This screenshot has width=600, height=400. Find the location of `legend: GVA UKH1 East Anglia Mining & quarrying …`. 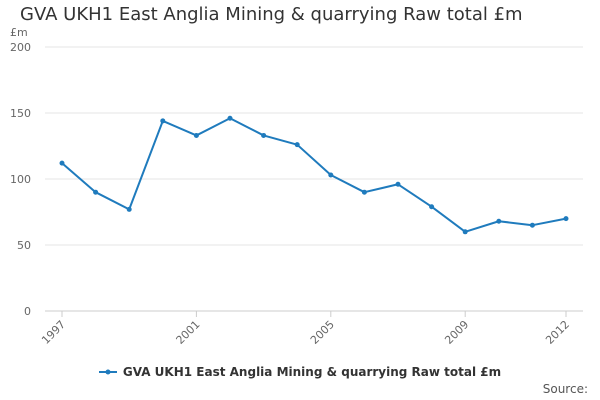

legend: GVA UKH1 East Anglia Mining & quarrying … is located at coordinates (300, 372).